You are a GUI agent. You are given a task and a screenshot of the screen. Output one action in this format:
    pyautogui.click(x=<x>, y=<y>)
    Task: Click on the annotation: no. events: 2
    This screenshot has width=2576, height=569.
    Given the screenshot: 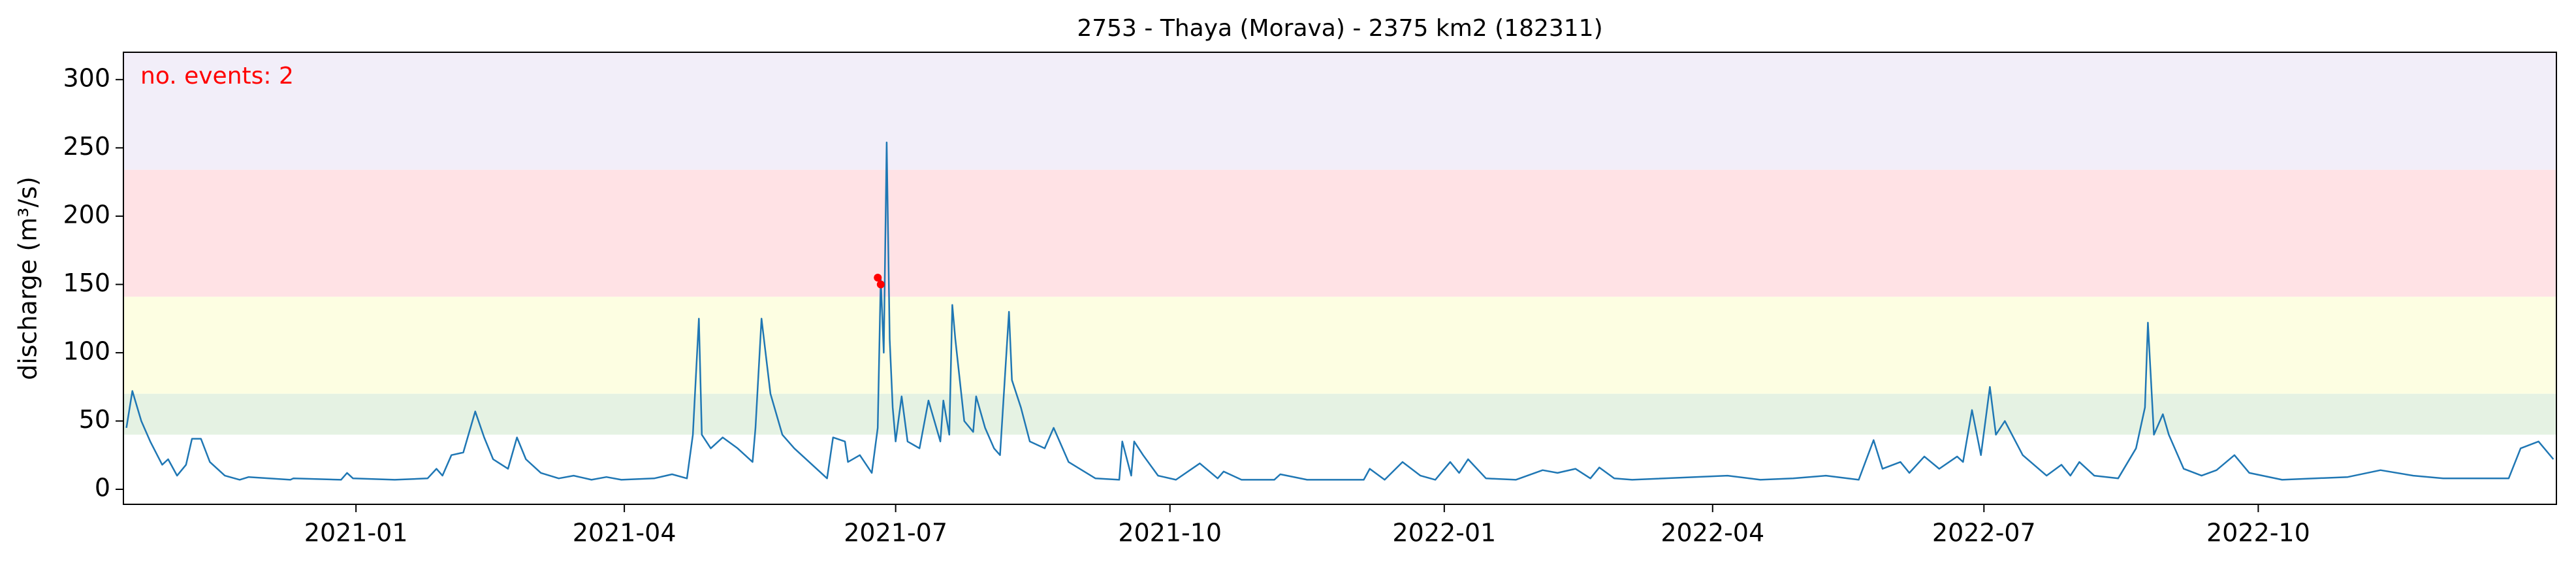 What is the action you would take?
    pyautogui.click(x=217, y=76)
    